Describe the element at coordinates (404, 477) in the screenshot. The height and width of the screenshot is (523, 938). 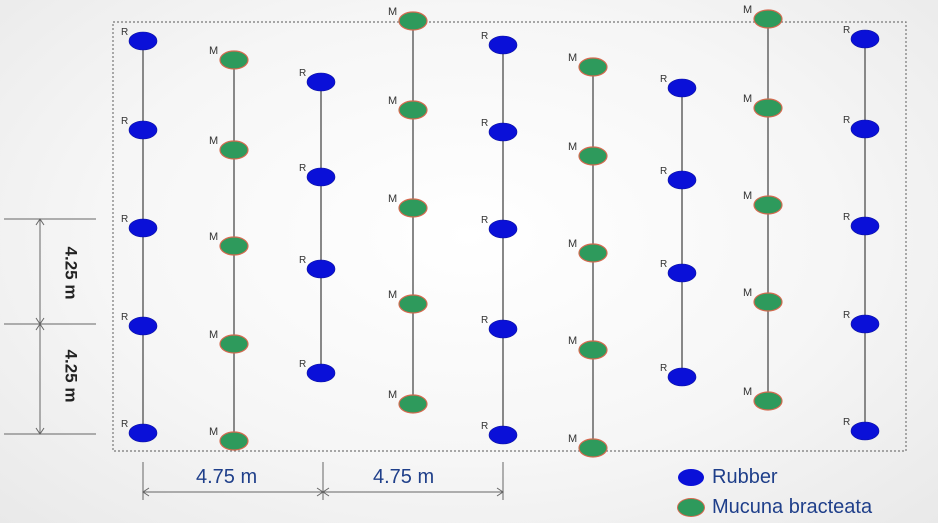
I see `horizontal-spacing-label-2: 4.75 m` at that location.